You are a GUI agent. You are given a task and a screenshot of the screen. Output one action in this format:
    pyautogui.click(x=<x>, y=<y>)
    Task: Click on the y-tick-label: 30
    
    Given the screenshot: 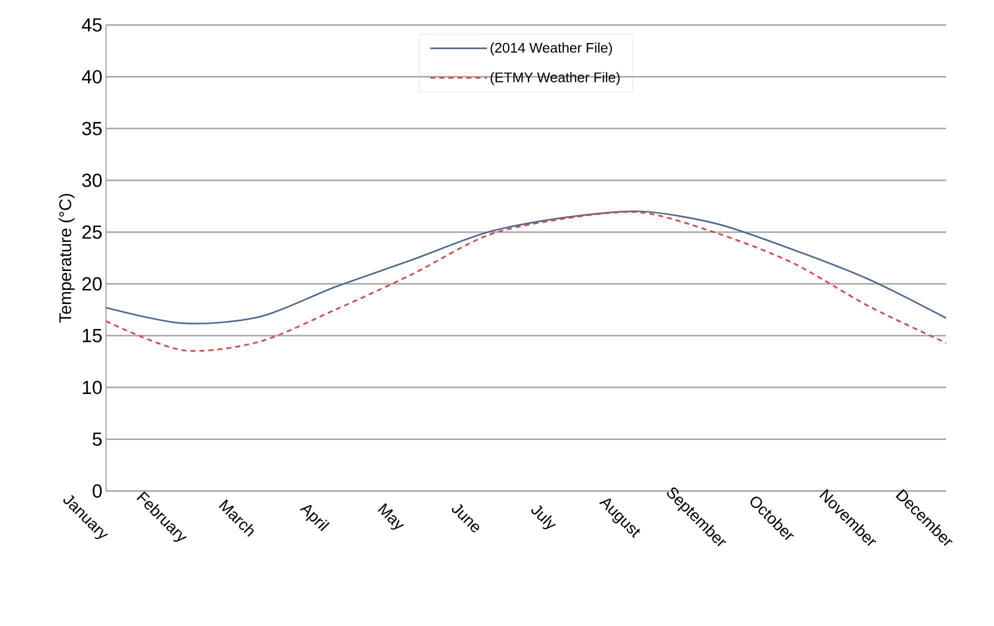 What is the action you would take?
    pyautogui.click(x=92, y=181)
    